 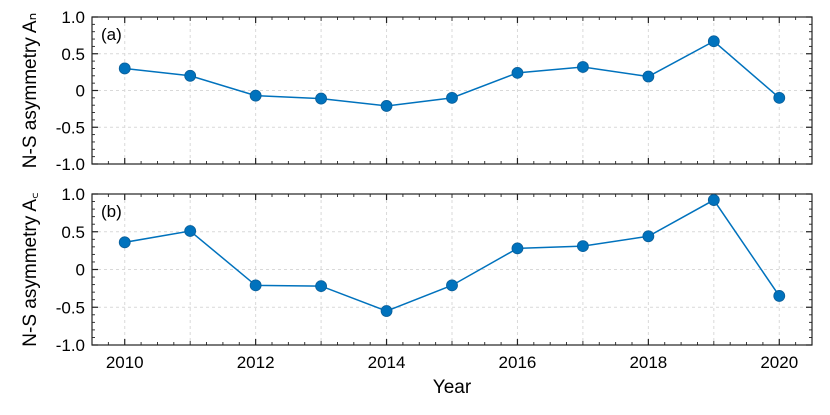 I want to click on xtick-label: 2012, so click(x=256, y=362).